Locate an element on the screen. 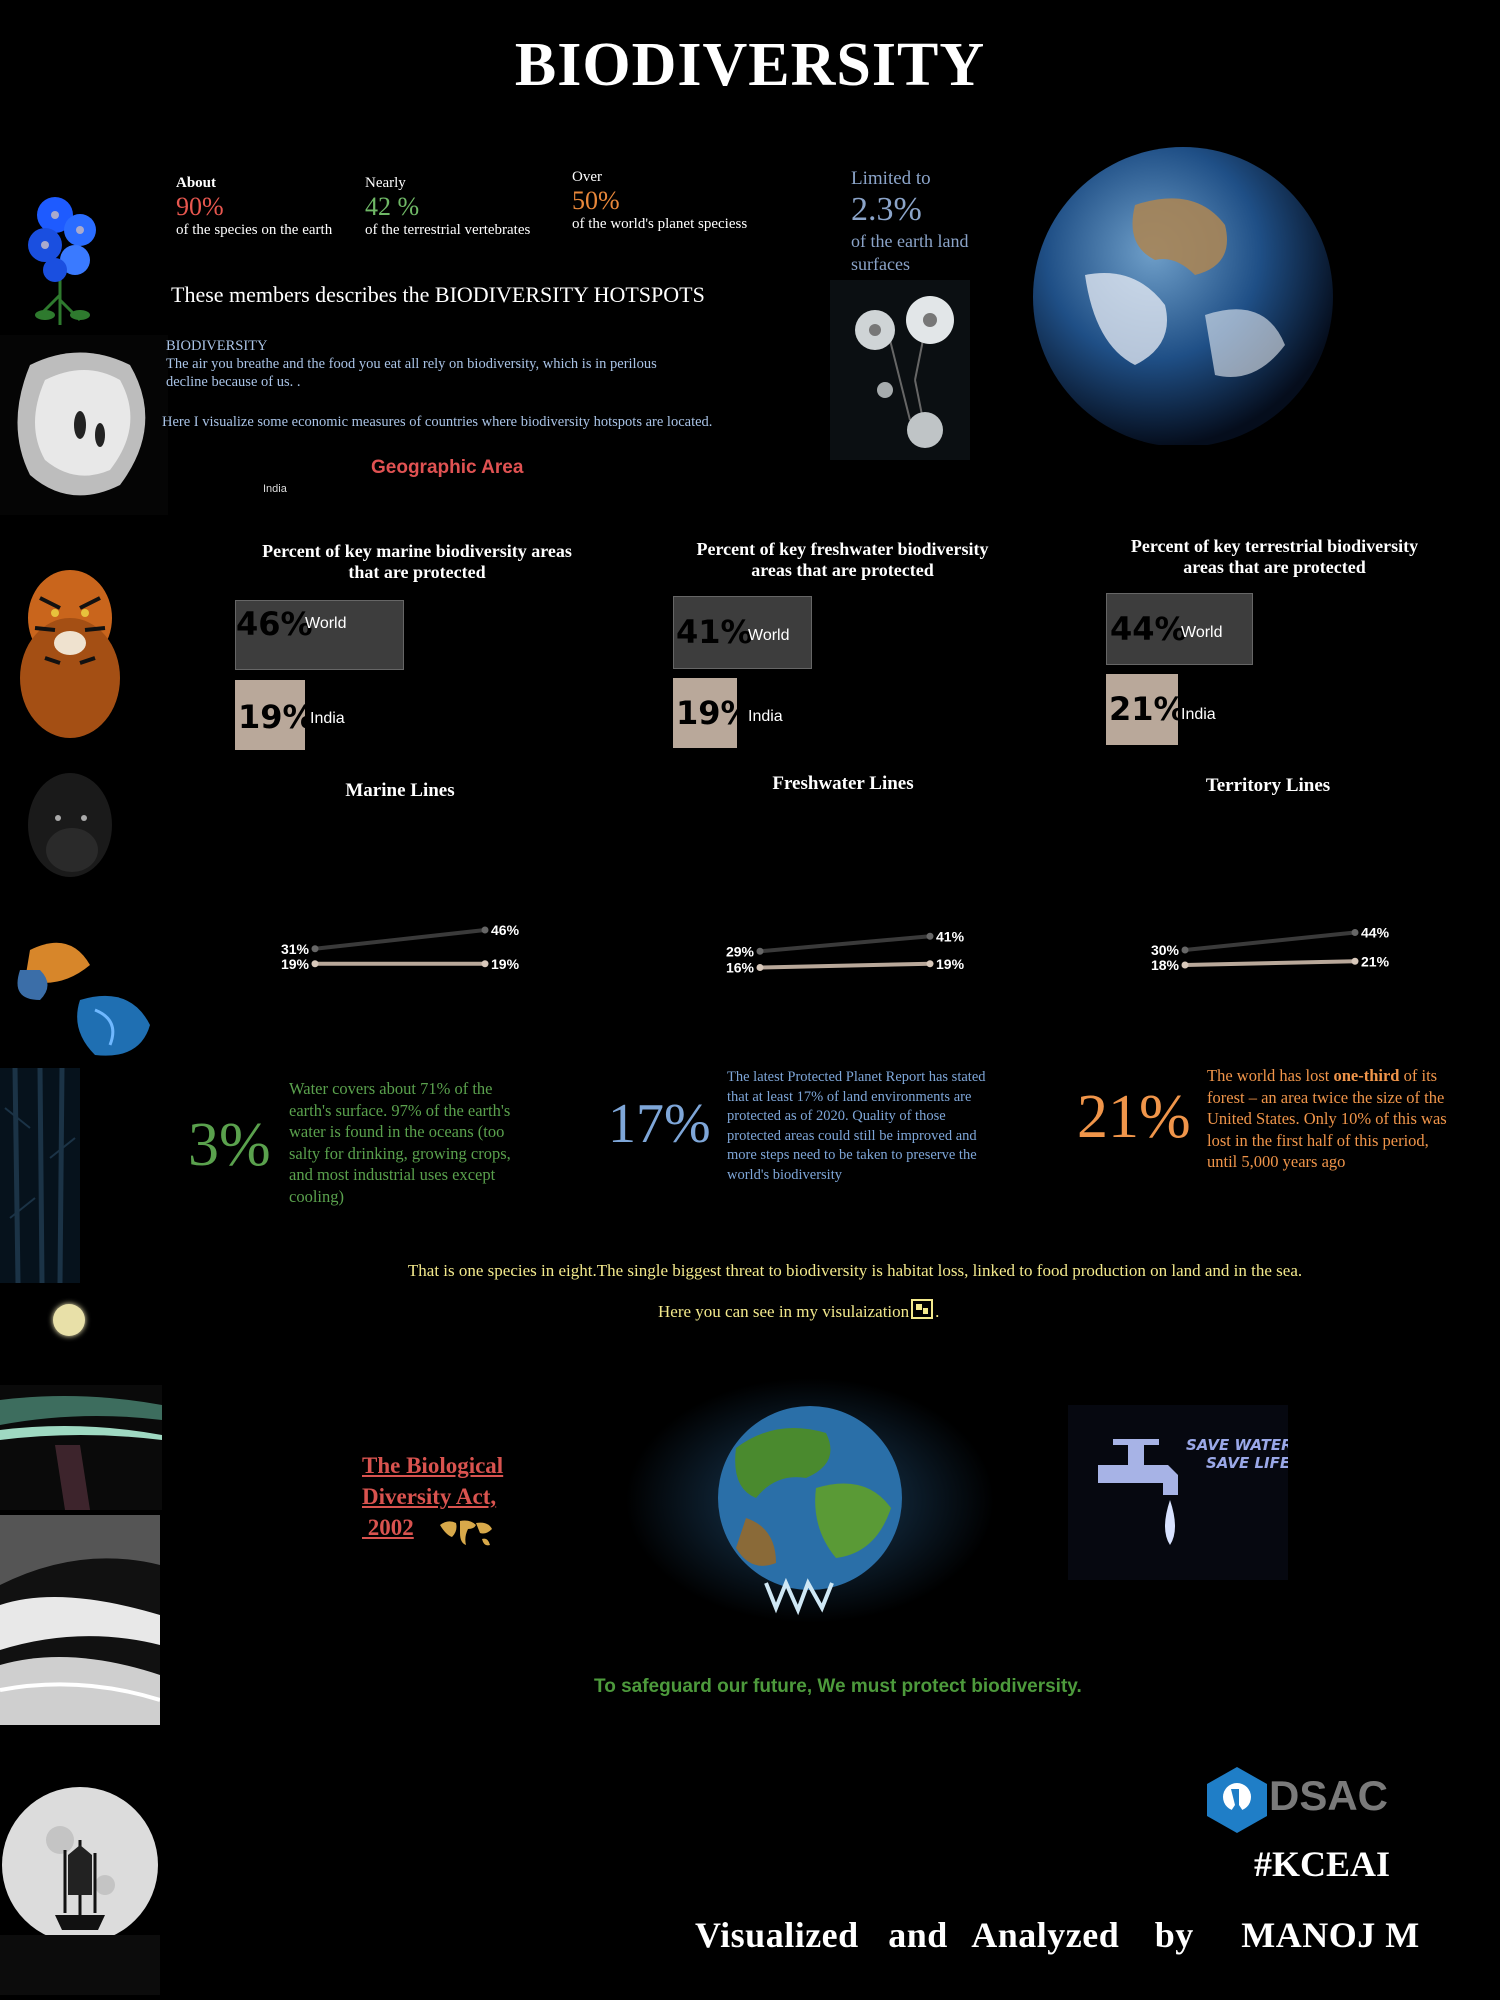 The height and width of the screenshot is (2000, 1500). fact-forest-percent: 21% is located at coordinates (1134, 1117).